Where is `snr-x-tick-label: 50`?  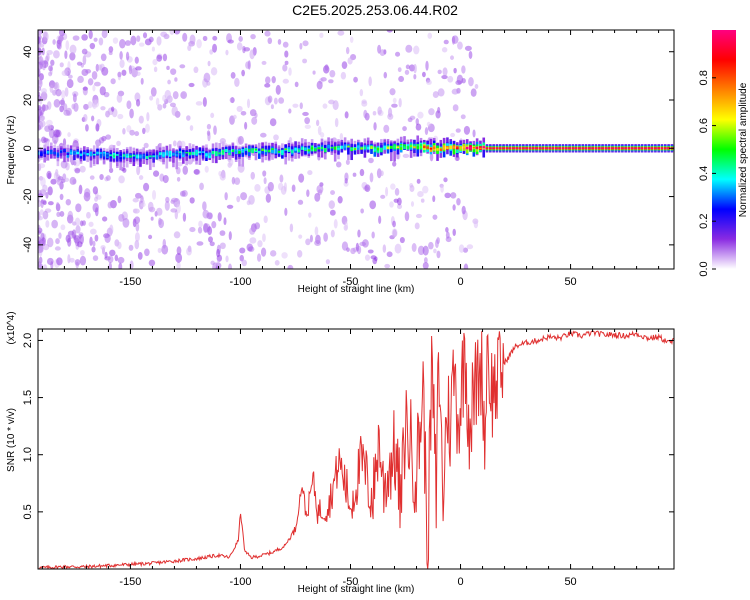
snr-x-tick-label: 50 is located at coordinates (570, 582).